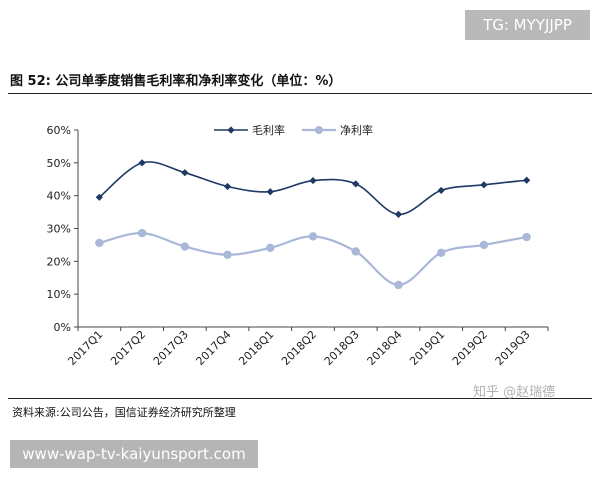 The image size is (600, 480). What do you see at coordinates (176, 81) in the screenshot?
I see `figure-title: 图 52: 公司单季度销售毛利率和净利率变化（单位：%）` at bounding box center [176, 81].